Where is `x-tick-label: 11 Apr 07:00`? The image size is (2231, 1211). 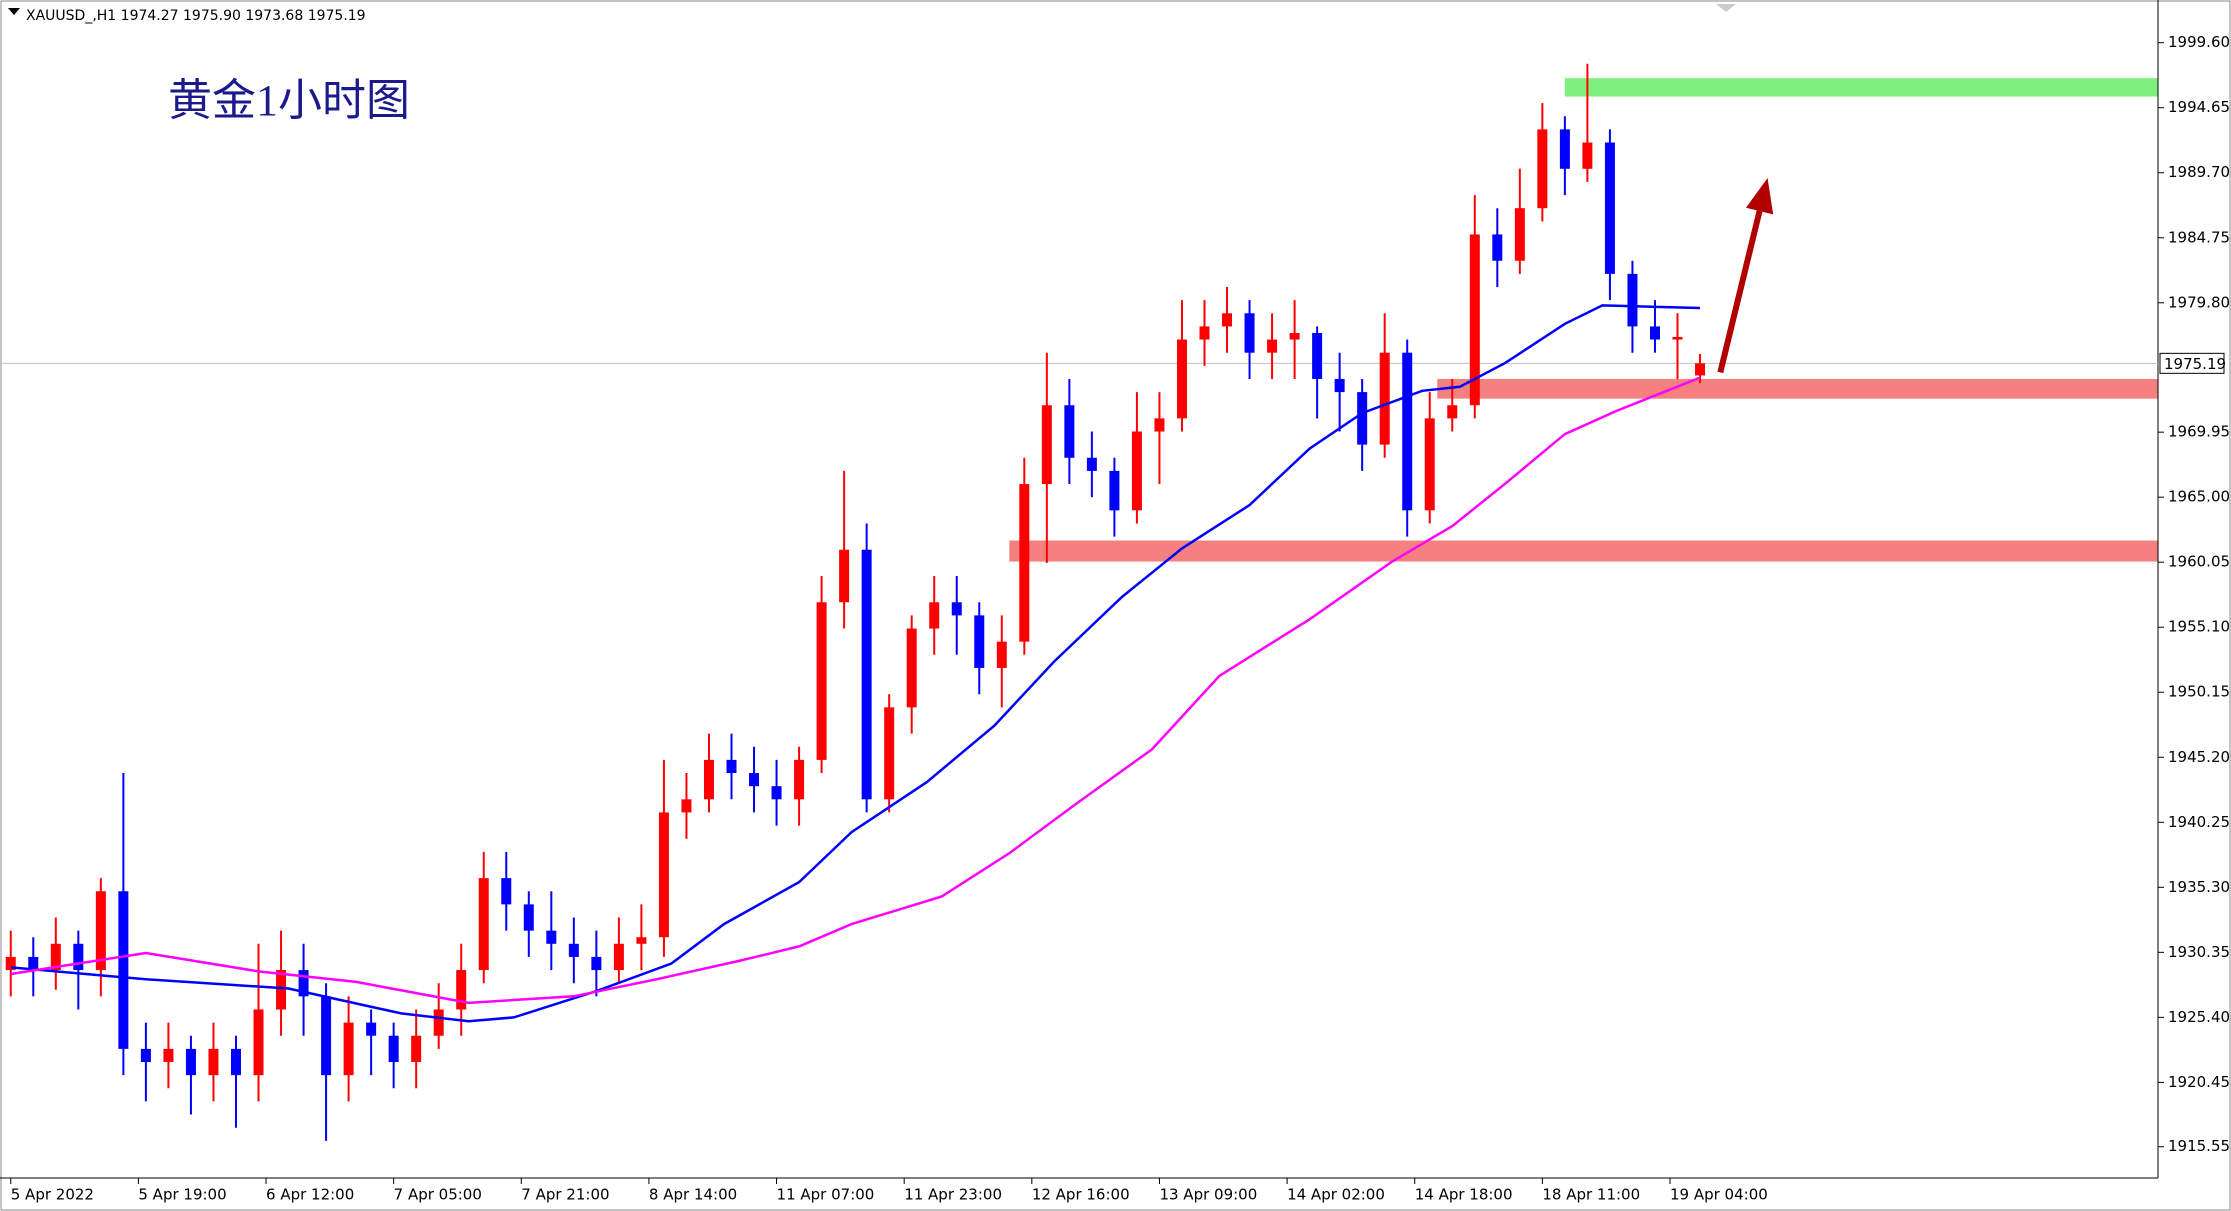
x-tick-label: 11 Apr 07:00 is located at coordinates (826, 1195).